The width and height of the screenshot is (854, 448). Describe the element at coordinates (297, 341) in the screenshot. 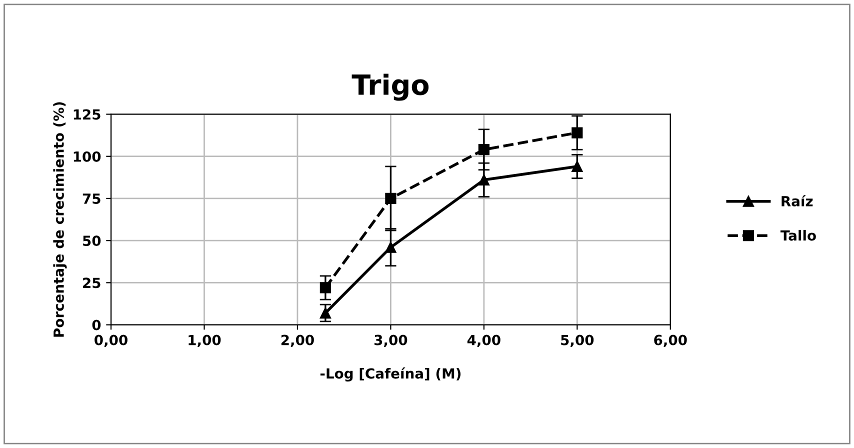

I see `x-tick-label: 2,00` at that location.